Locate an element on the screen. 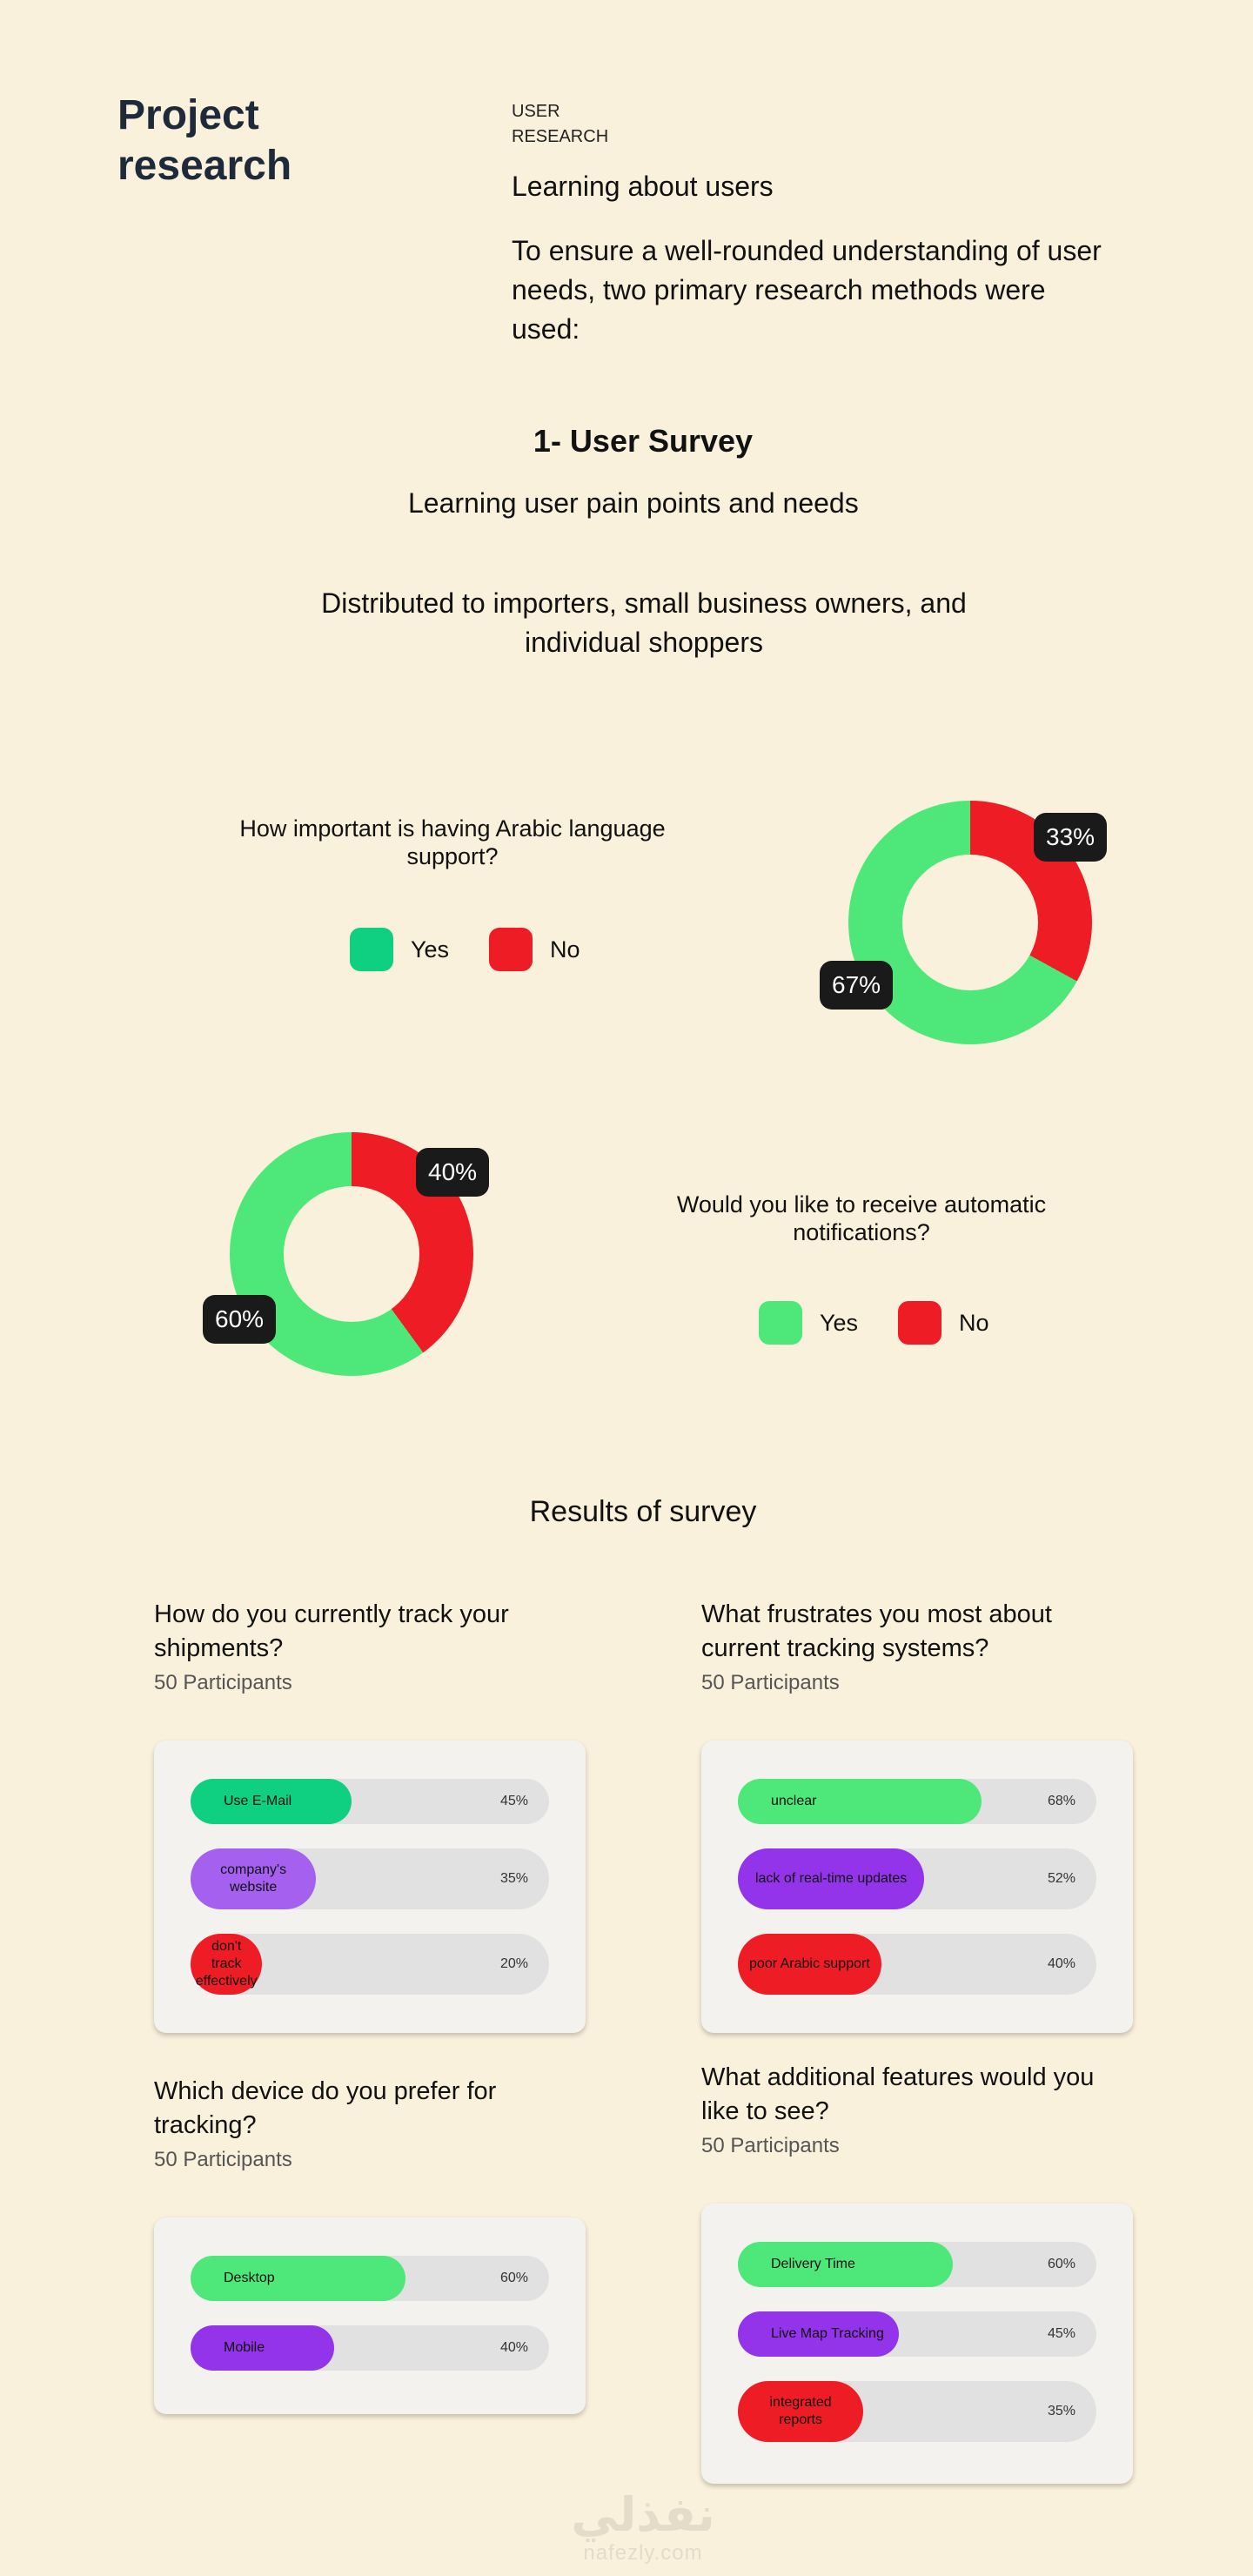 The image size is (1253, 2576). poll-option-row: Delivery Time 60% is located at coordinates (917, 2264).